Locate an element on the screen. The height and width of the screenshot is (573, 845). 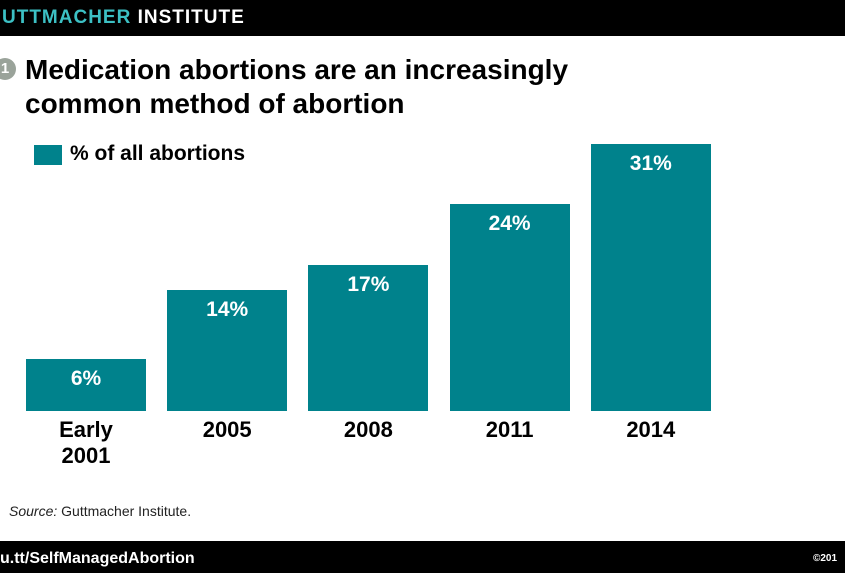
x-tick-label: 2005 is located at coordinates (227, 429).